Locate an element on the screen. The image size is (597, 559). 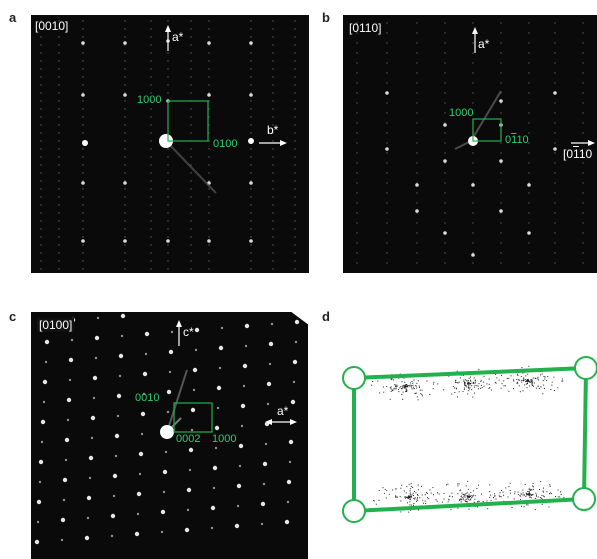
unit-cell-box-b is located at coordinates (487, 130).